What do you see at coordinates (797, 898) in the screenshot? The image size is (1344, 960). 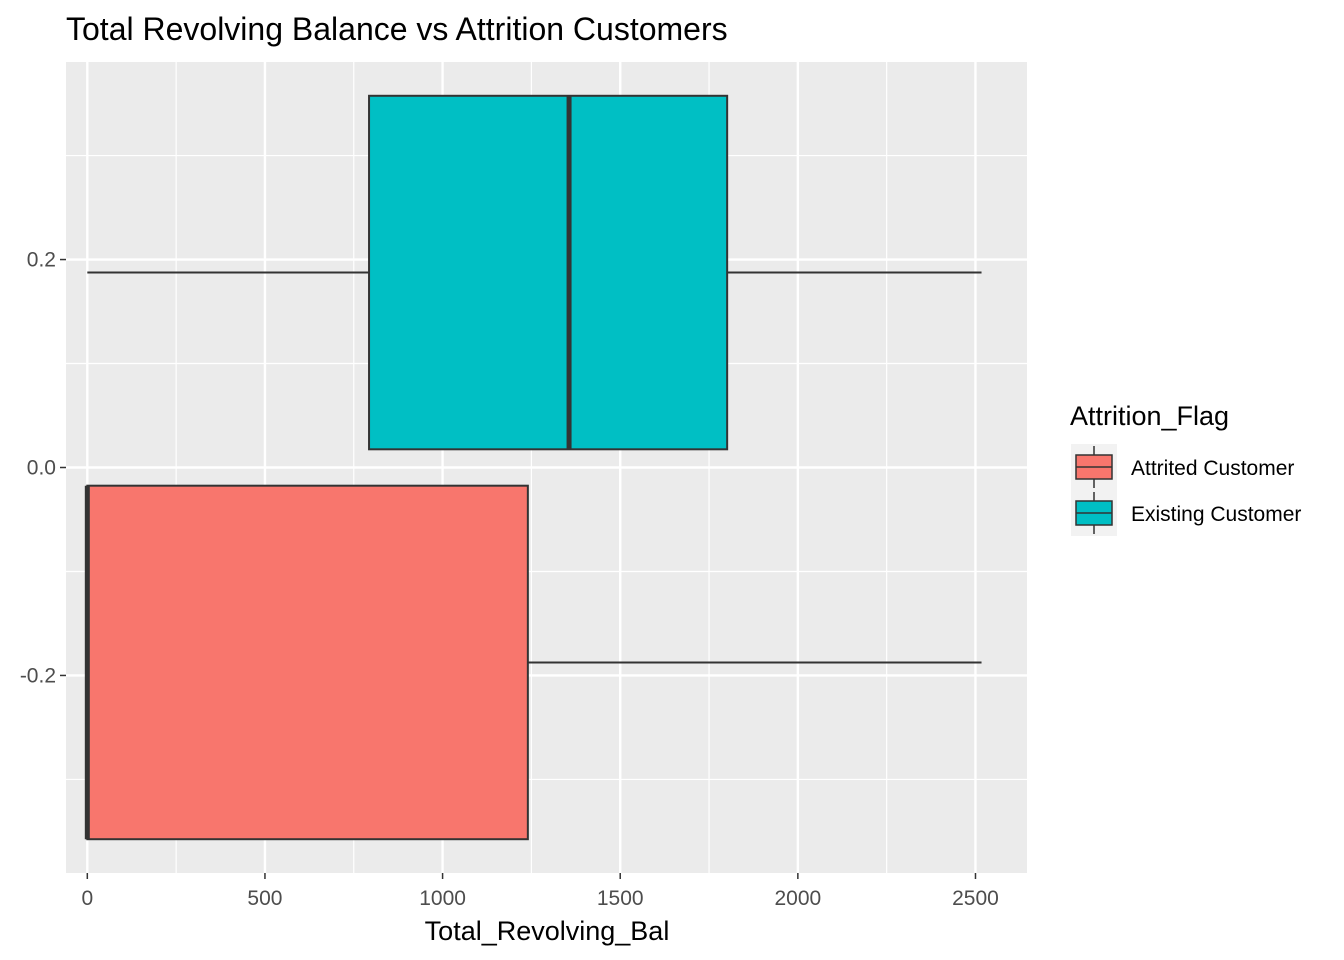 I see `x-tick-label: 2000` at bounding box center [797, 898].